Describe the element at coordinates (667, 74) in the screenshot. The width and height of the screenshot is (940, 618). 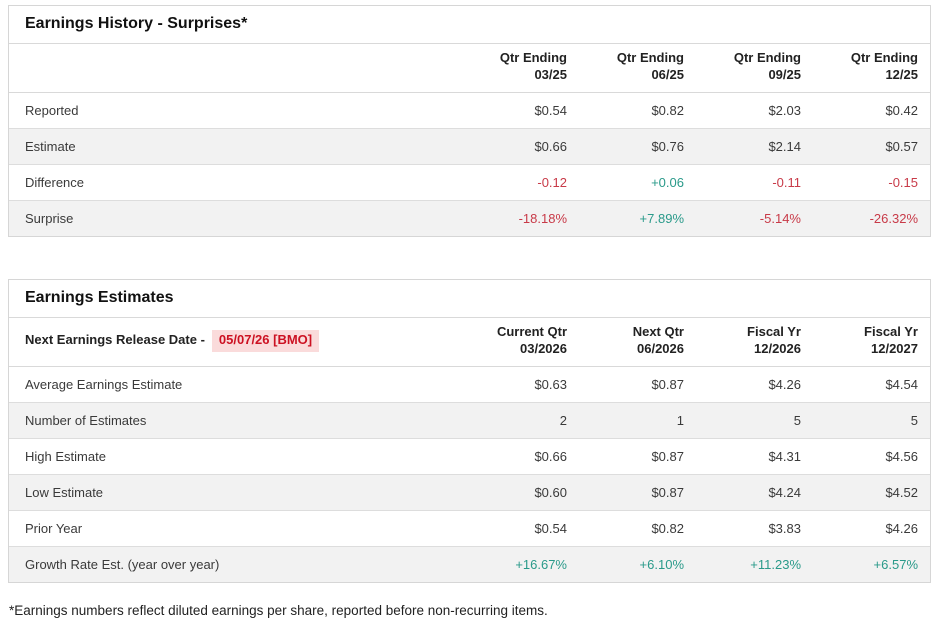
I see `column-header-line2: 06/25` at that location.